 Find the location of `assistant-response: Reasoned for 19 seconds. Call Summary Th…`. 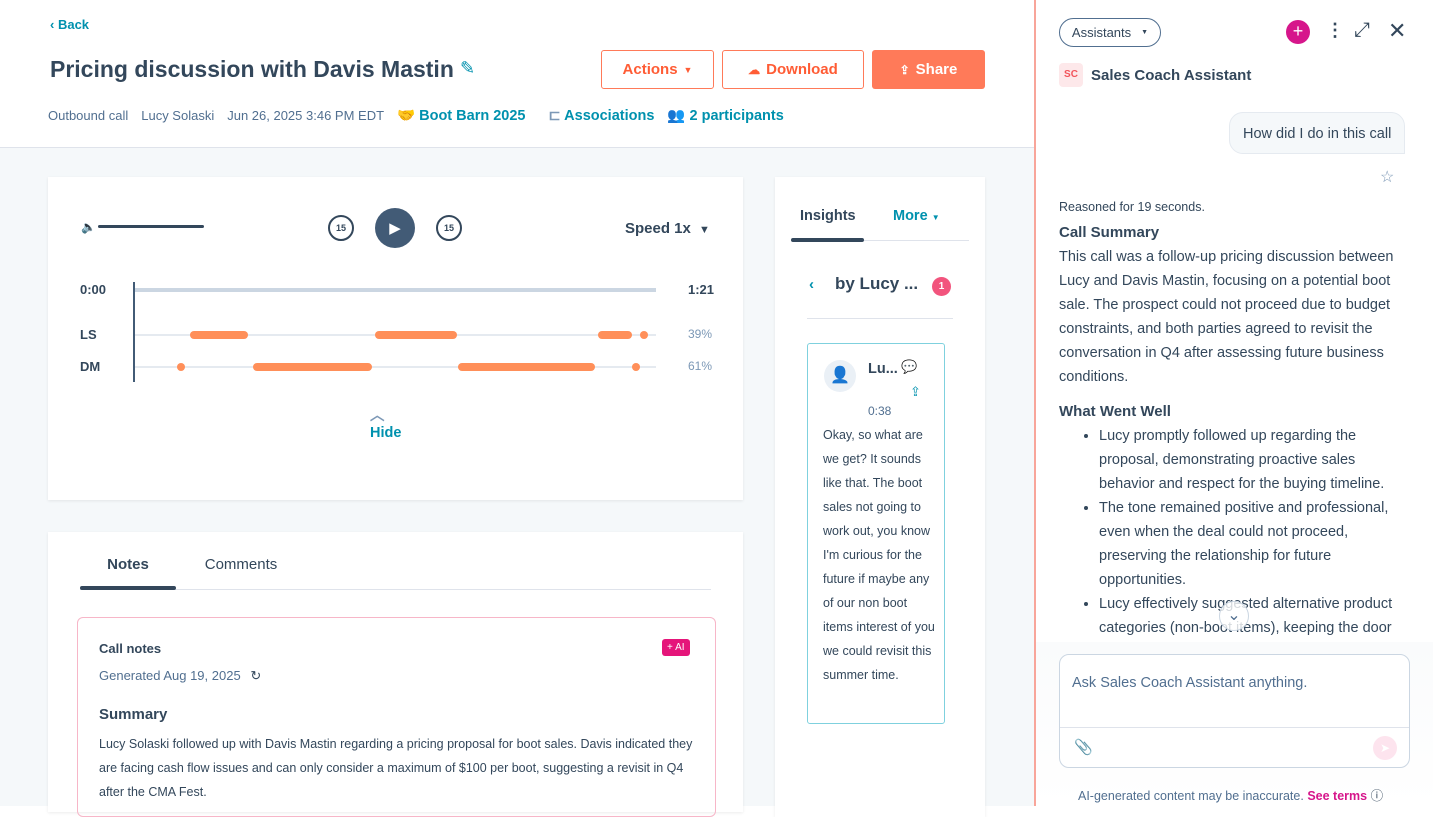

assistant-response: Reasoned for 19 seconds. Call Summary Th… is located at coordinates (1236, 420).